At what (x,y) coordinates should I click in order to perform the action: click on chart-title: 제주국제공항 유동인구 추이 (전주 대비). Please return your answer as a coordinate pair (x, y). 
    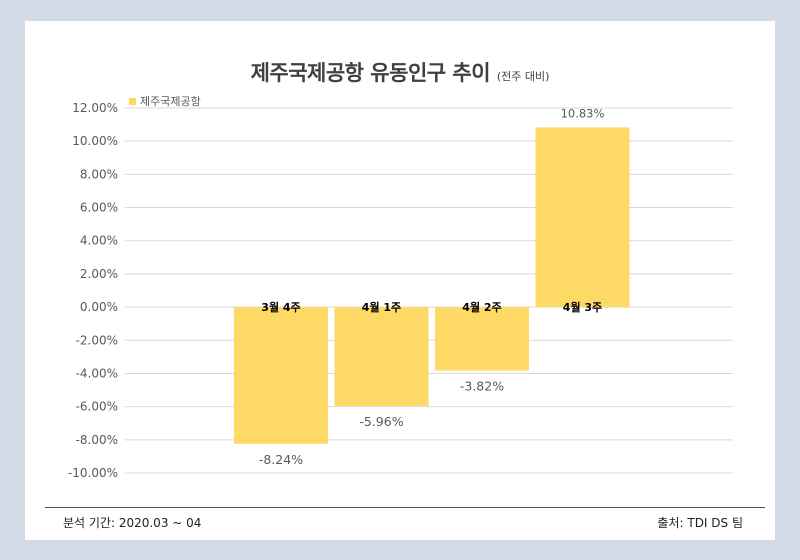
    Looking at the image, I should click on (400, 72).